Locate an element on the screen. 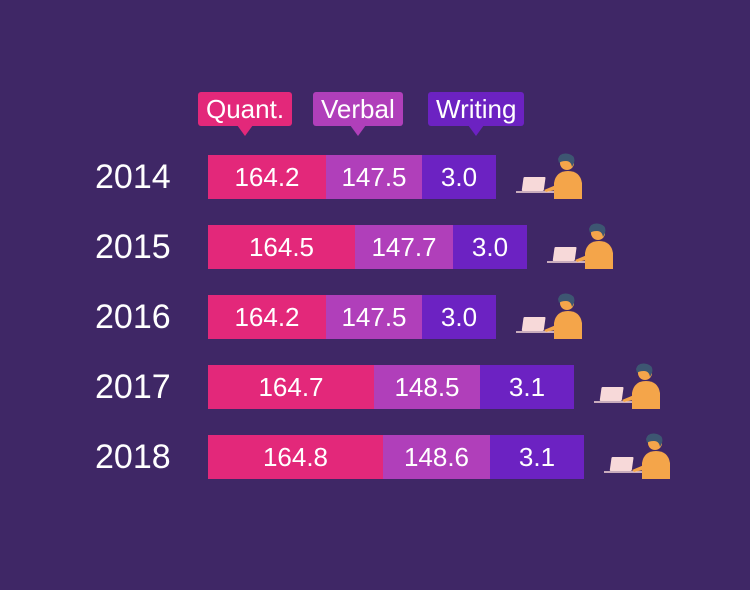  legend-verbal: Verbal is located at coordinates (358, 114).